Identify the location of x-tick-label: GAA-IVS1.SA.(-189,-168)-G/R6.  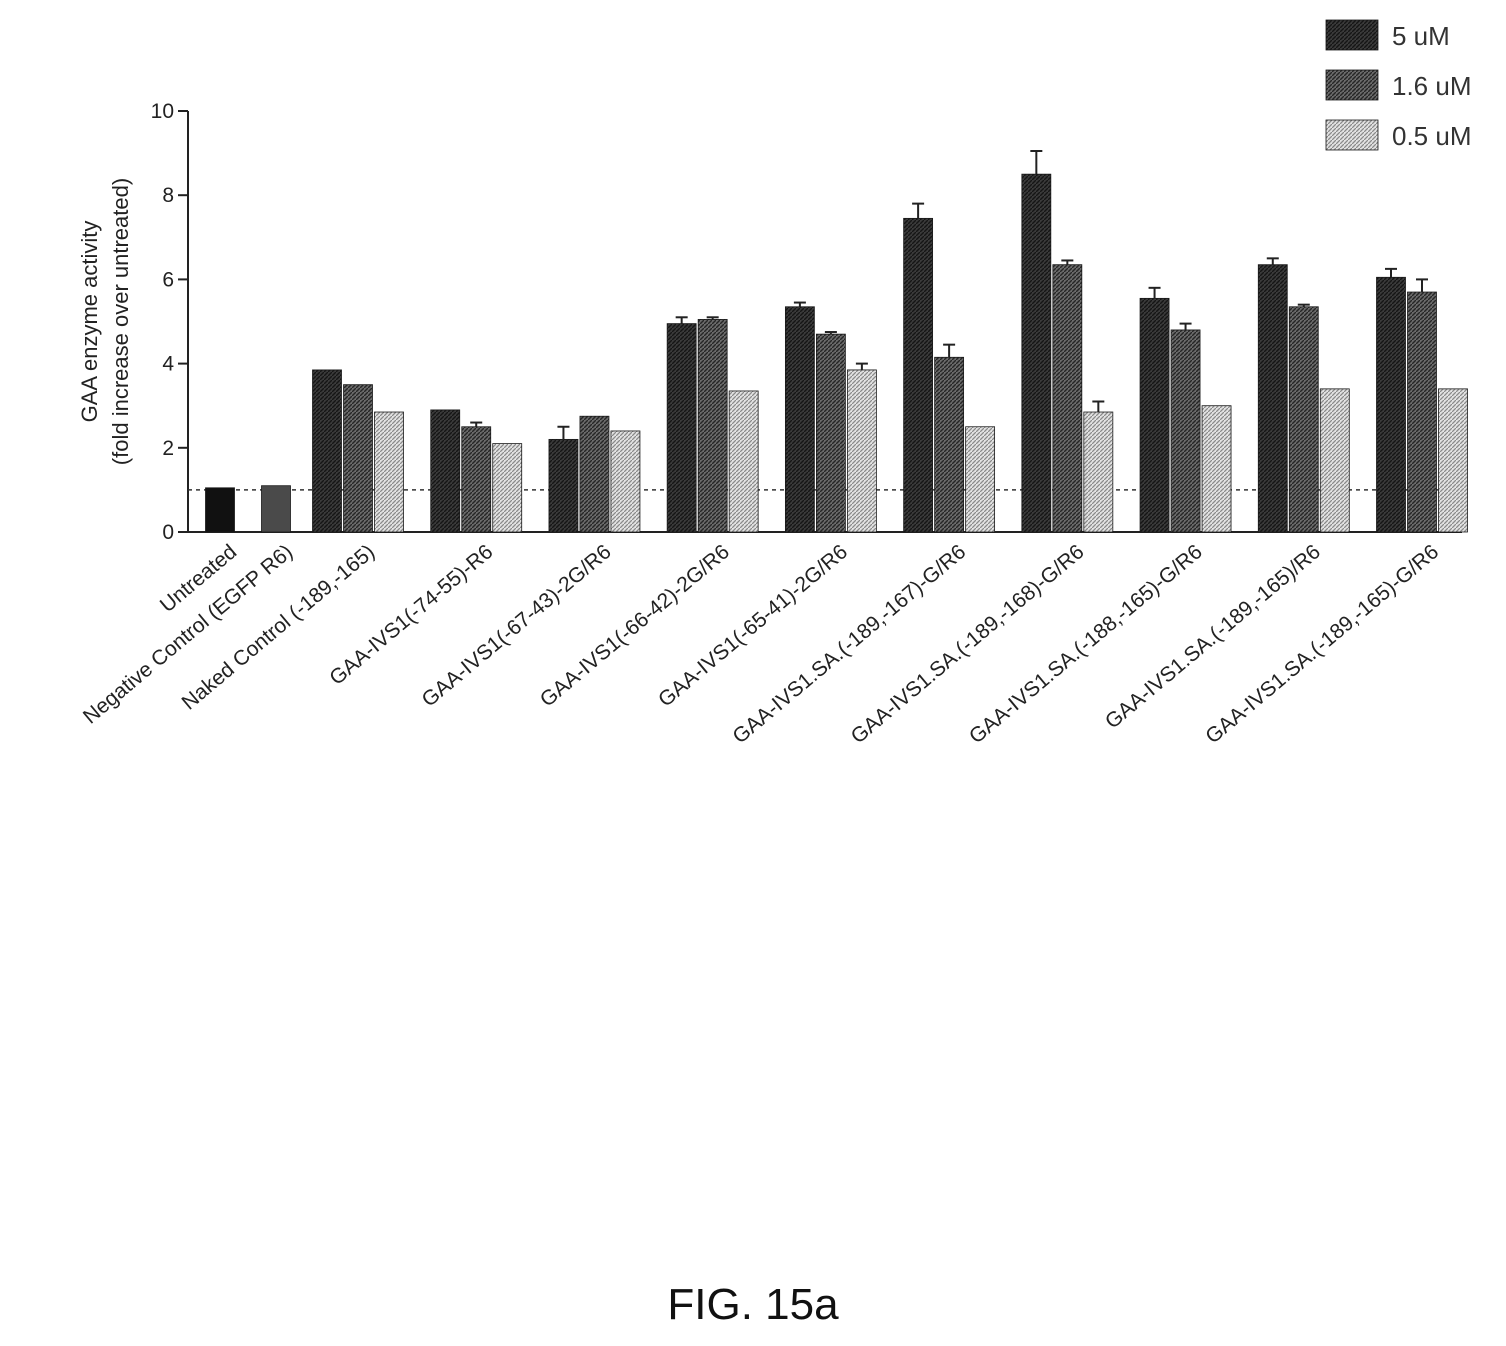
(968, 644).